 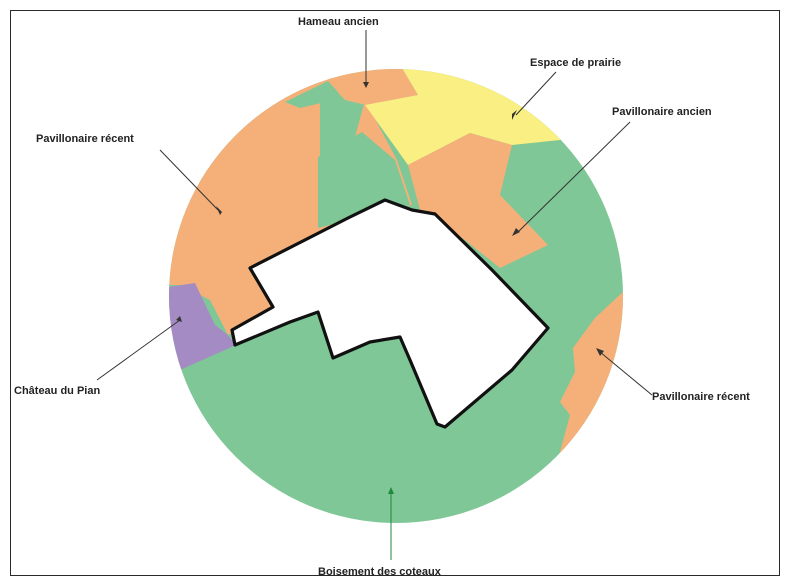 I want to click on leader-pav-recent-left, so click(x=189, y=180).